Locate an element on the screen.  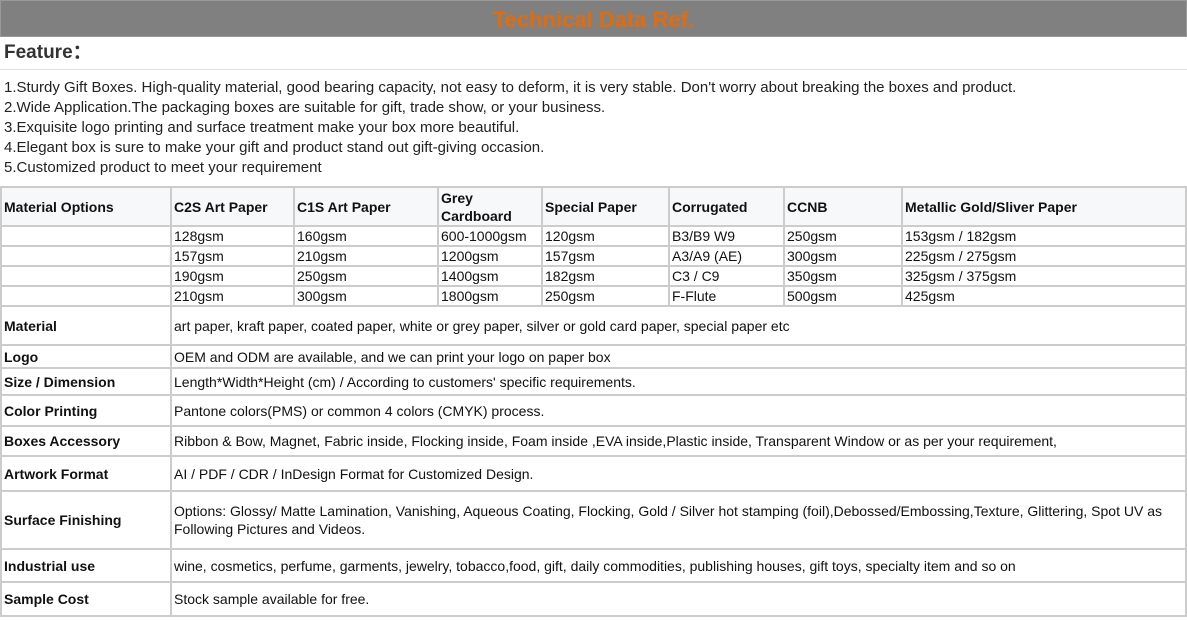
table-cell: 1200gsm is located at coordinates (490, 256).